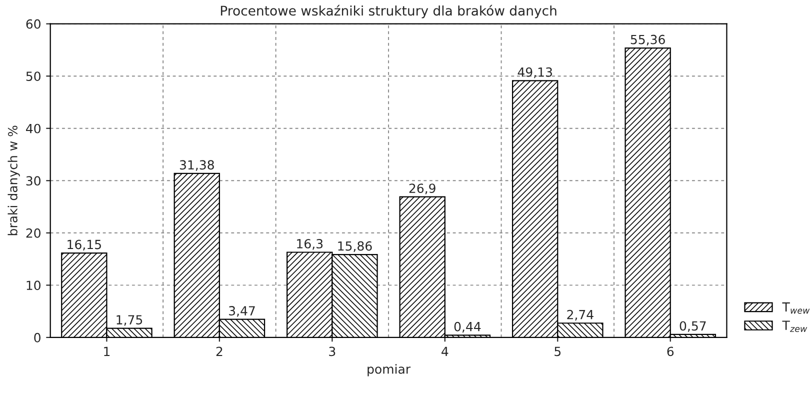  I want to click on y-tick-label: 50, so click(33, 77).